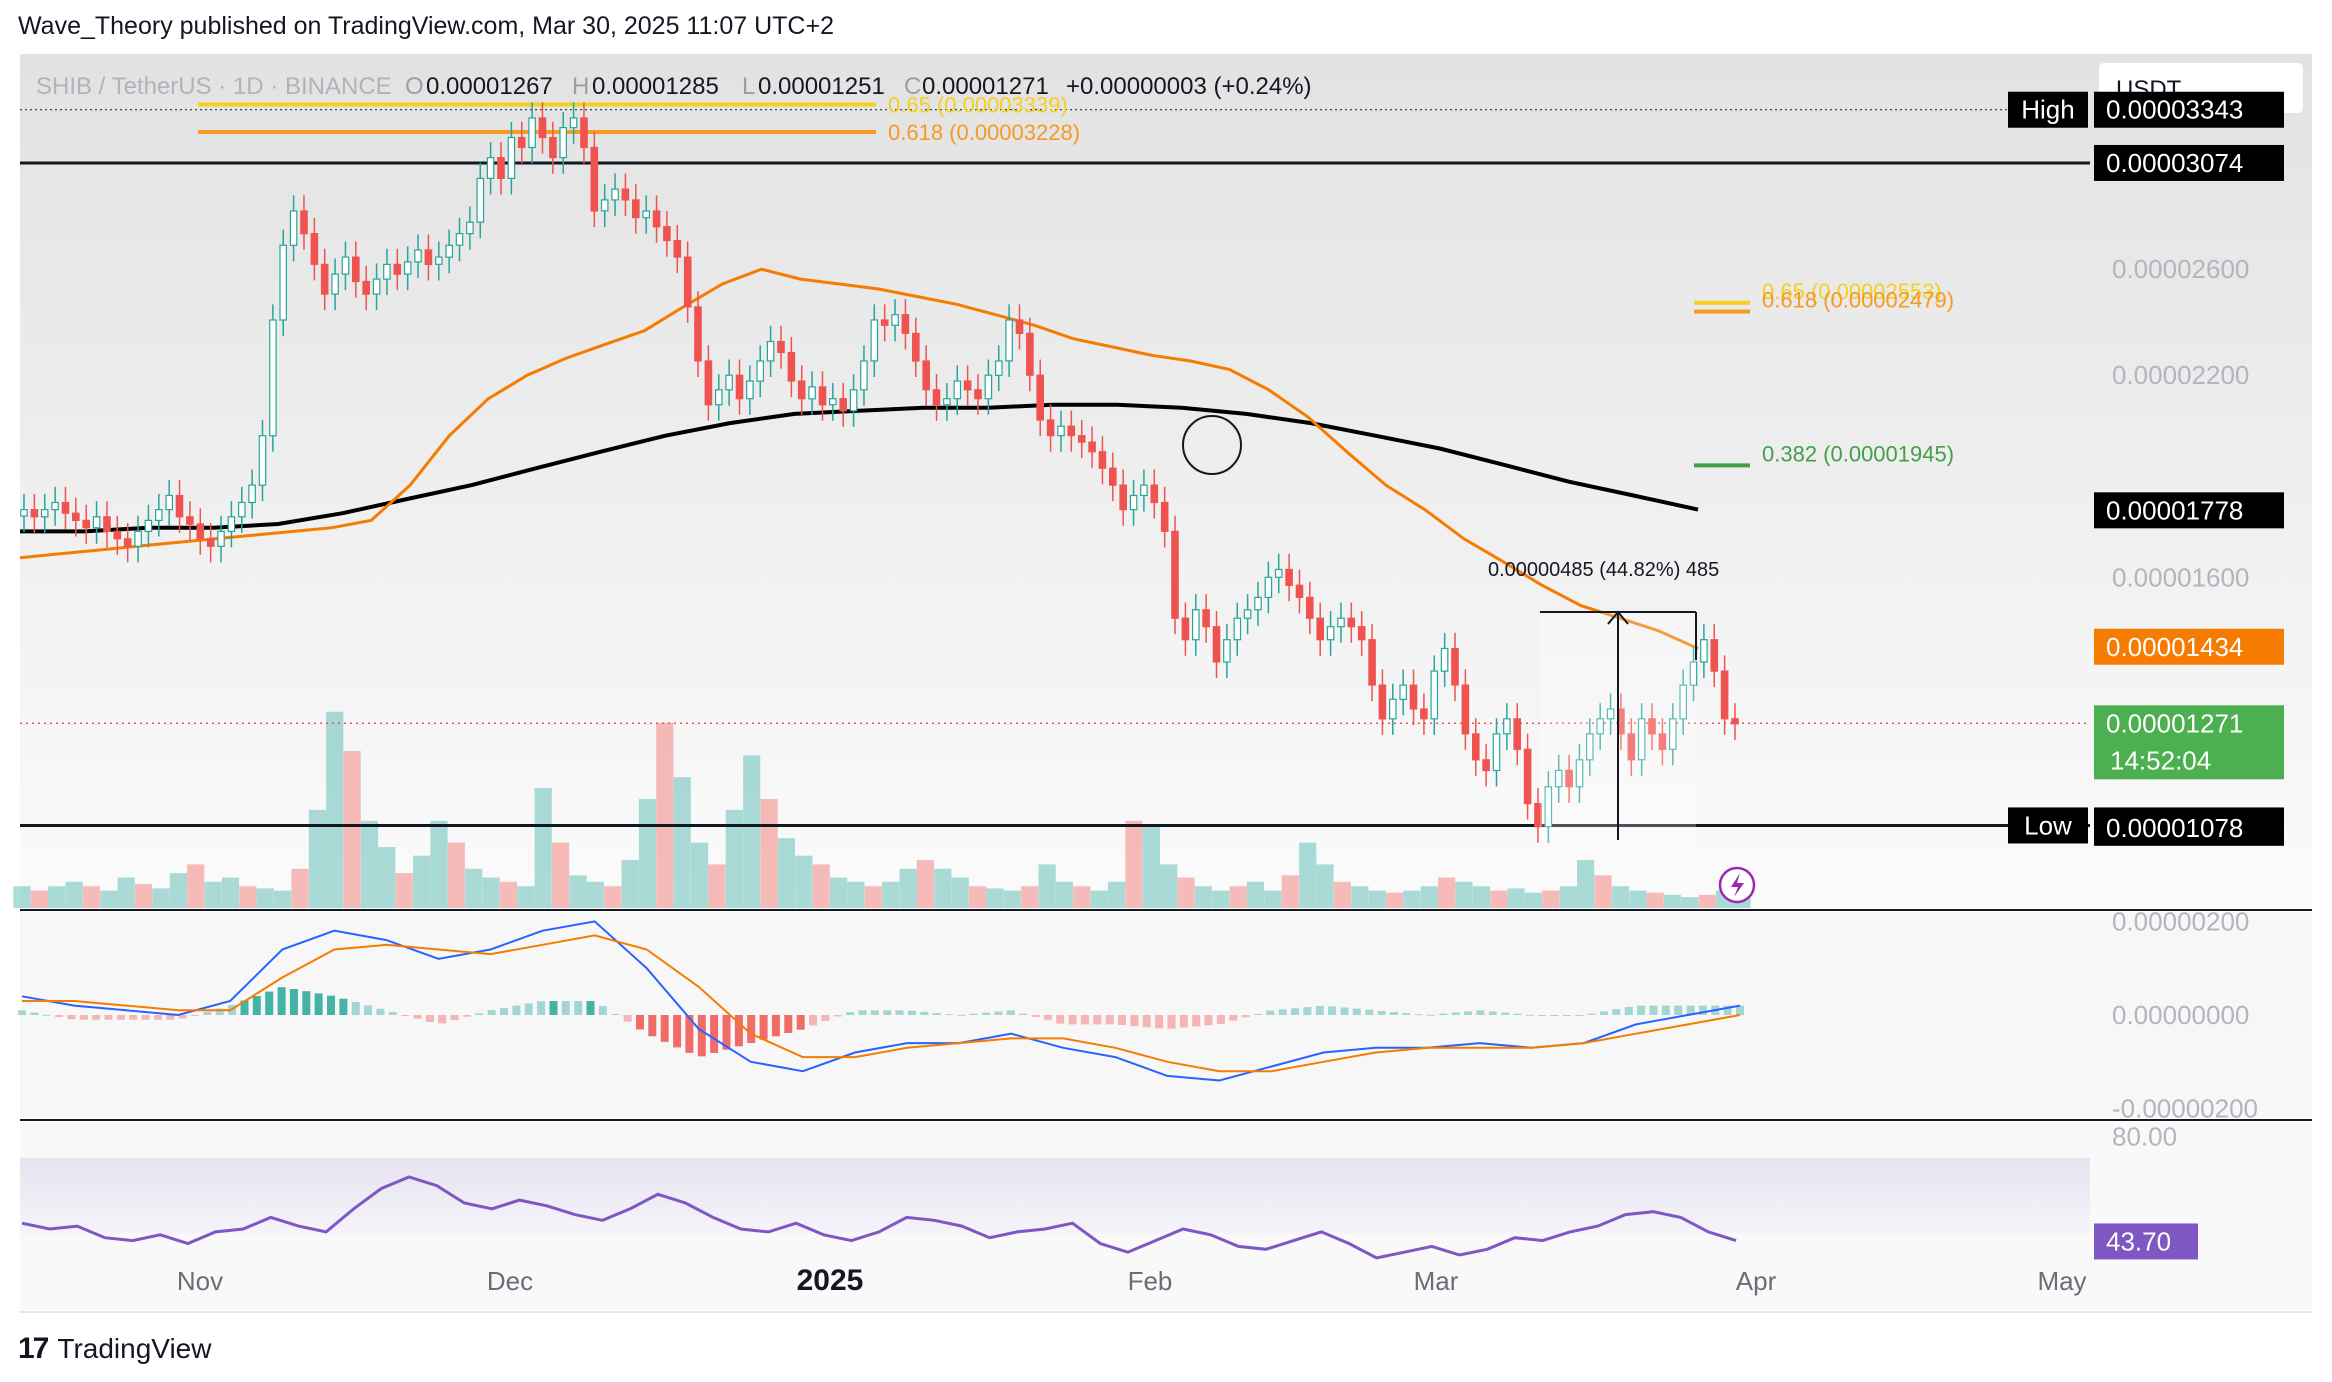  What do you see at coordinates (2048, 825) in the screenshot?
I see `level-label: Low` at bounding box center [2048, 825].